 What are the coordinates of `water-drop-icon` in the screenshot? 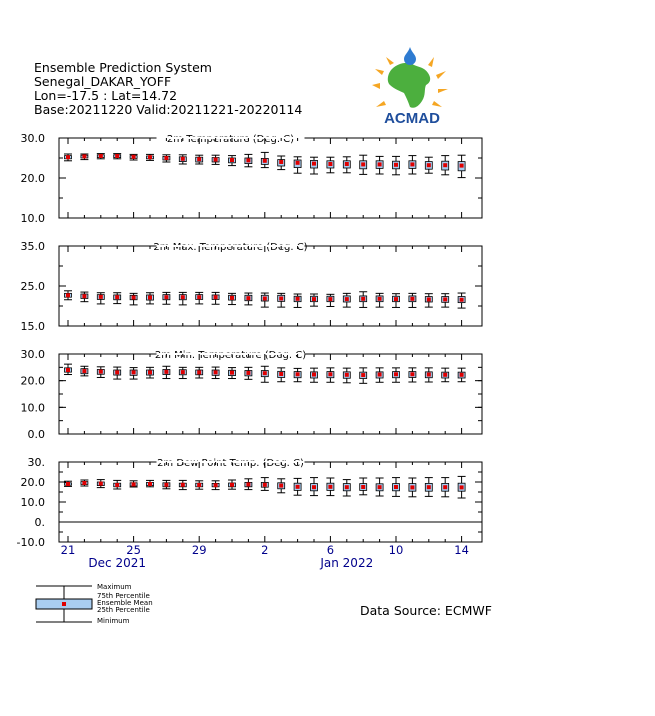 It's located at (410, 56).